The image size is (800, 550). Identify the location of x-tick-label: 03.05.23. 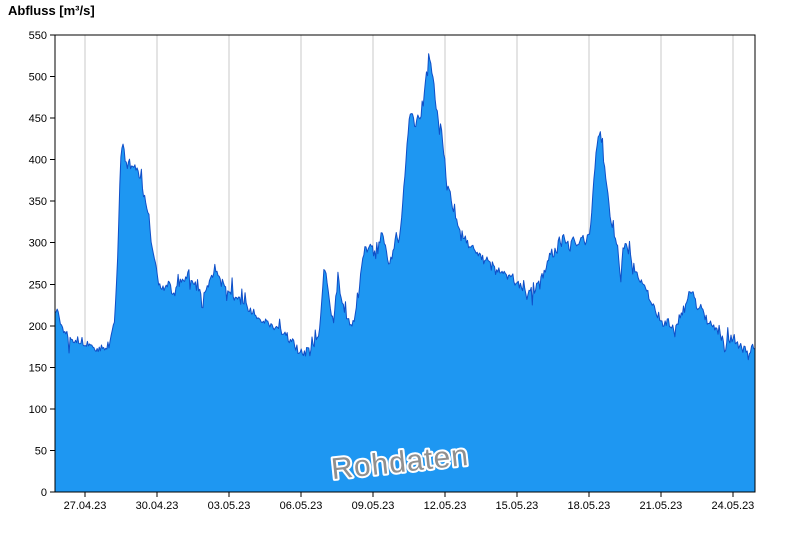
(229, 506).